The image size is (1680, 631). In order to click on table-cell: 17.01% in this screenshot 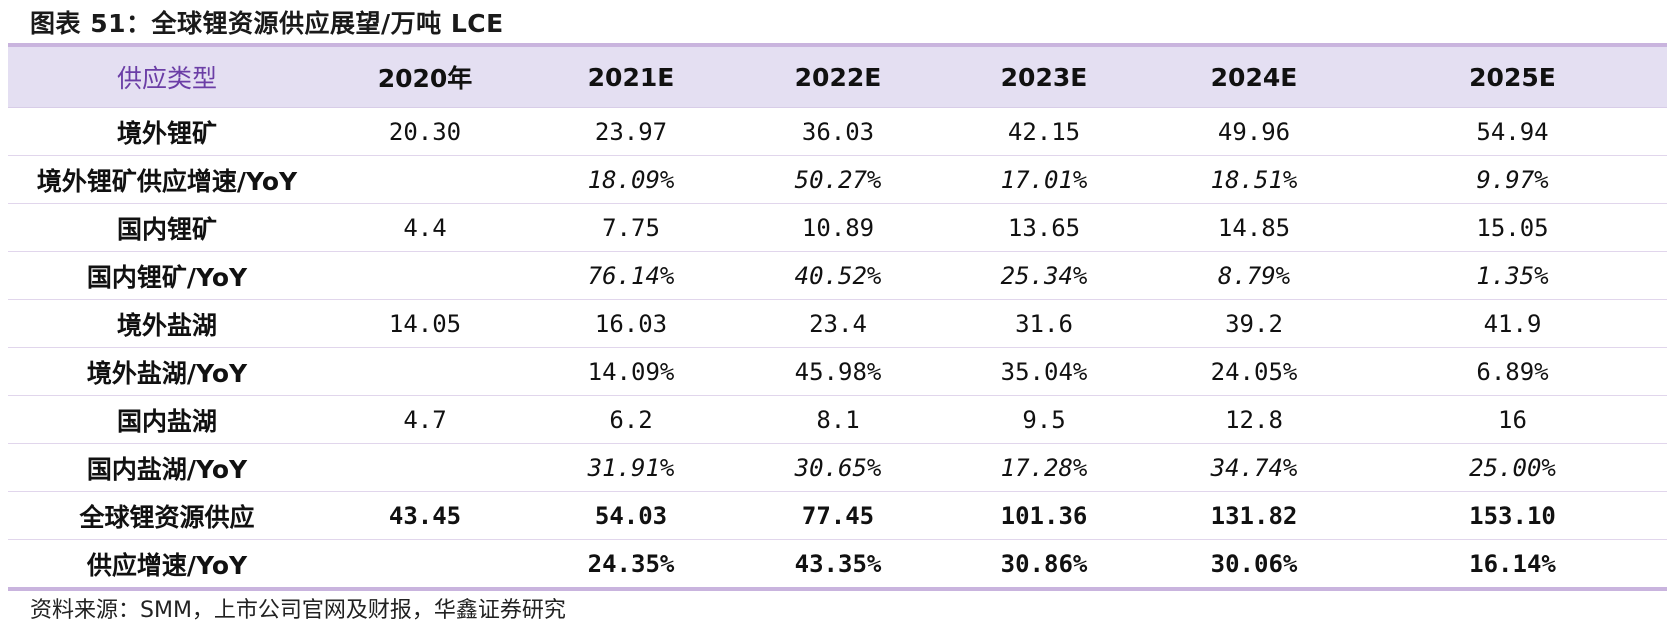, I will do `click(1044, 179)`.